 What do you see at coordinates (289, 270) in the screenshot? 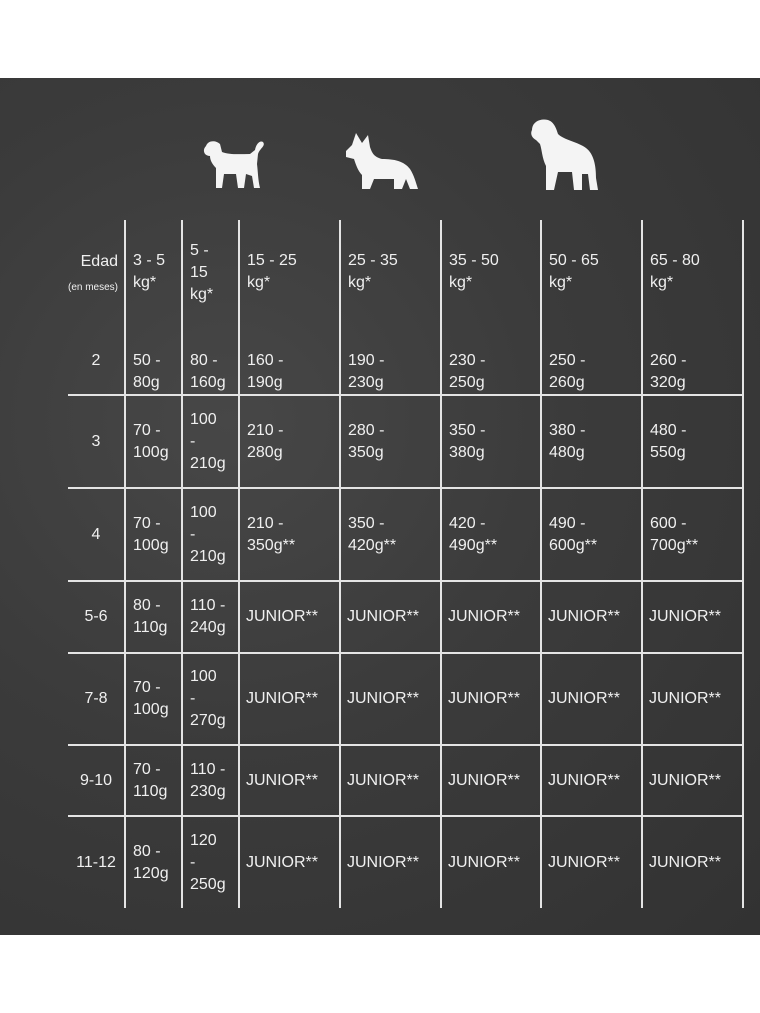
I see `weight-header: 15 - 25 kg*` at bounding box center [289, 270].